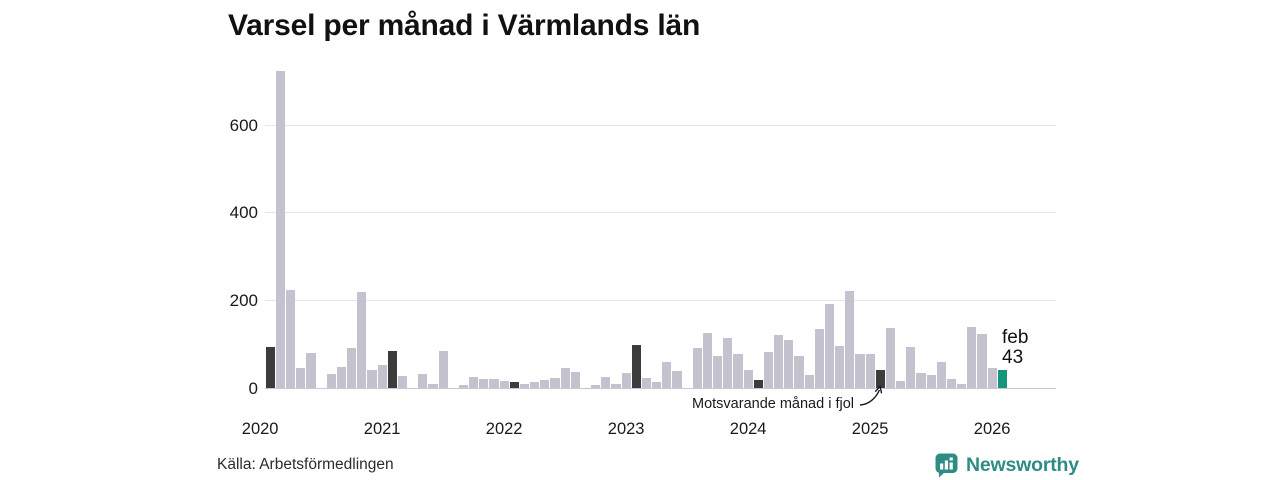  What do you see at coordinates (270, 367) in the screenshot?
I see `bar-feb-2020` at bounding box center [270, 367].